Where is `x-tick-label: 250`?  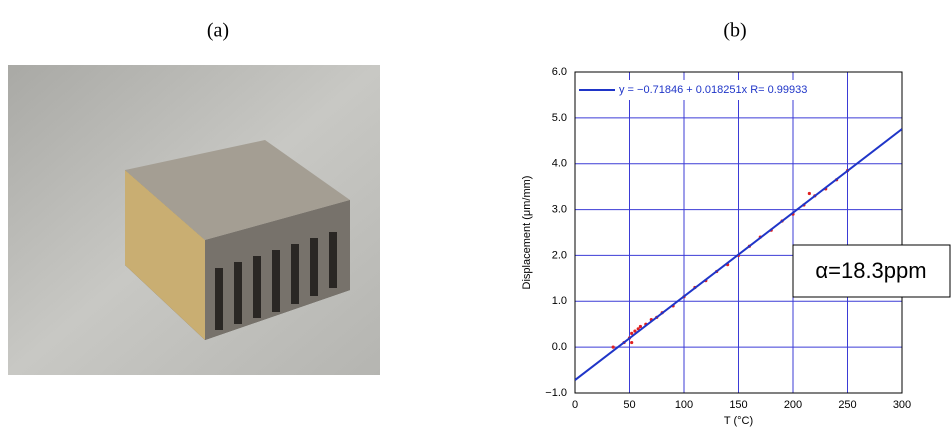 x-tick-label: 250 is located at coordinates (847, 405).